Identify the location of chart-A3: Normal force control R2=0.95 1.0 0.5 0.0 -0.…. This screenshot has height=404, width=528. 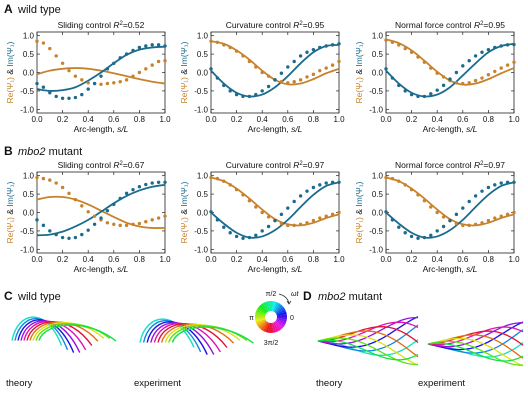
(437, 77).